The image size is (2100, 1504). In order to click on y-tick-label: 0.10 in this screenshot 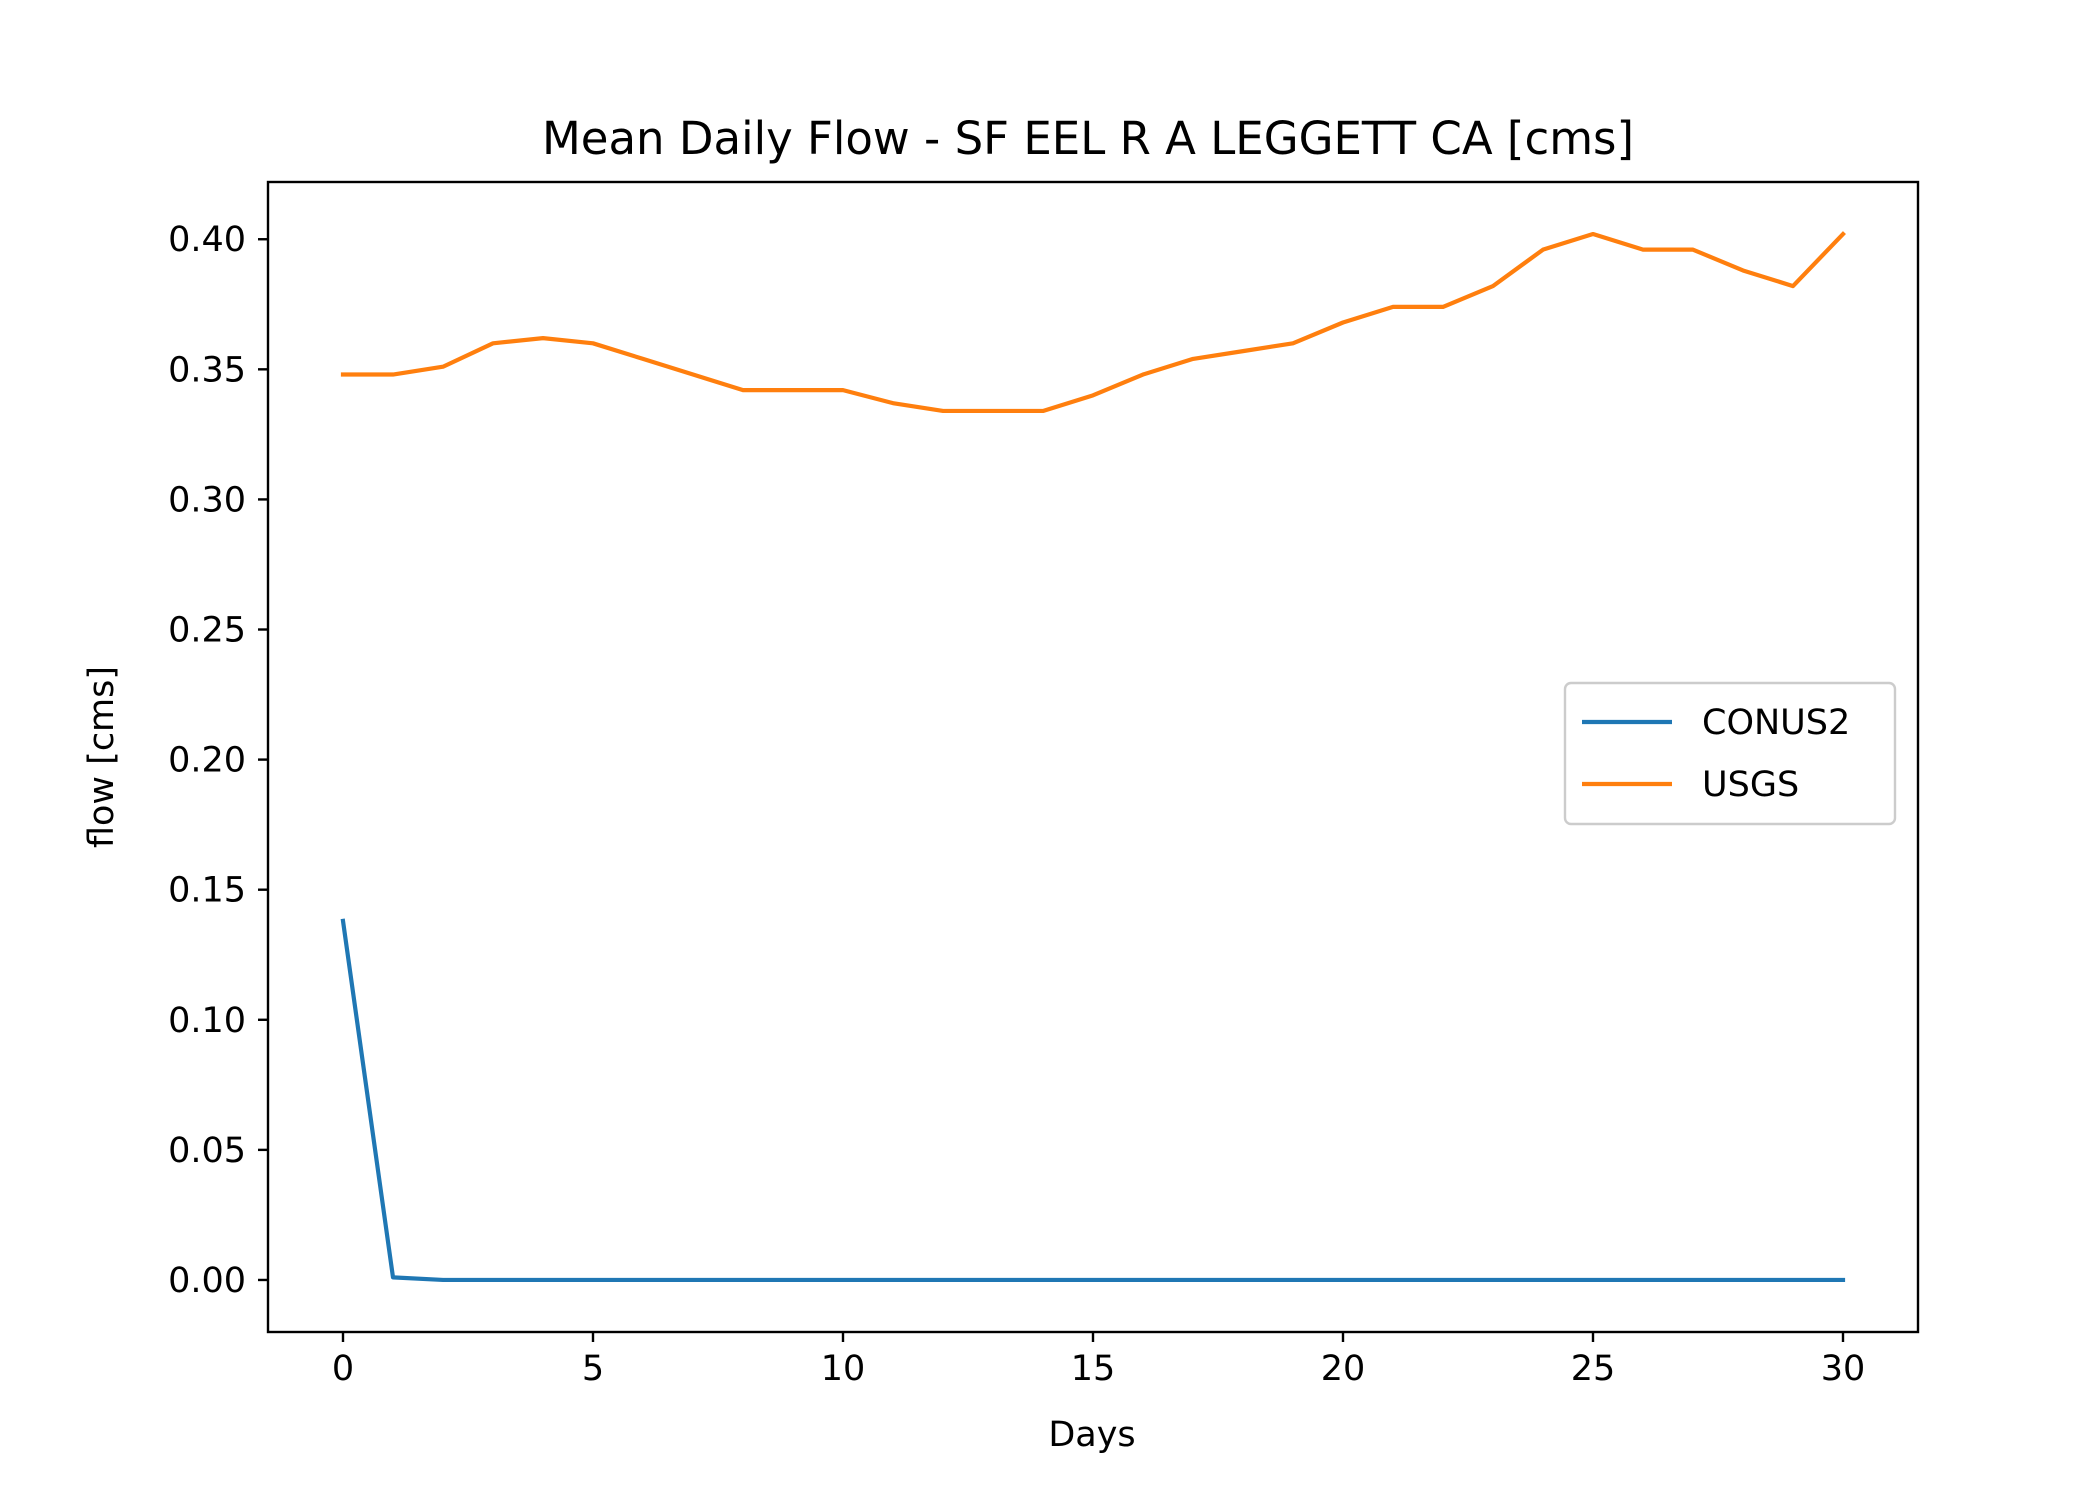, I will do `click(207, 1021)`.